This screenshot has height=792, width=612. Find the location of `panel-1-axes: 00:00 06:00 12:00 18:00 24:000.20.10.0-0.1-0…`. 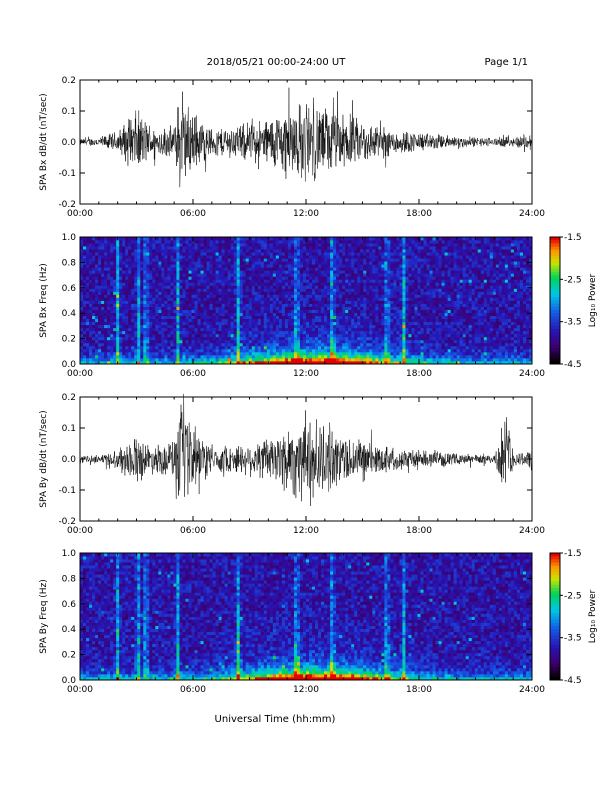

panel-1-axes: 00:00 06:00 12:00 18:00 24:000.20.10.0-0.1-0… is located at coordinates (292, 147).